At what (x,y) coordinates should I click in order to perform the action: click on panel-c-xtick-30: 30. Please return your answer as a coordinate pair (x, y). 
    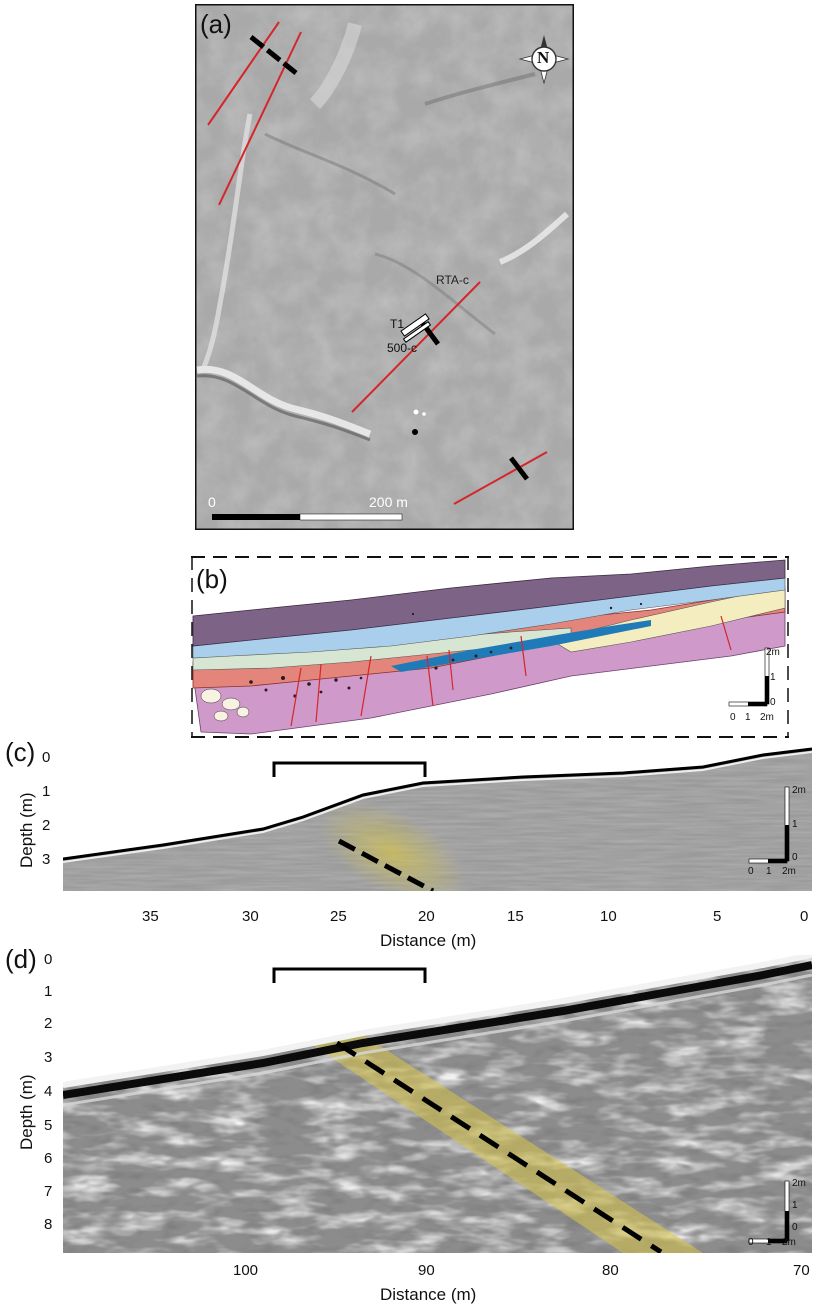
    Looking at the image, I should click on (250, 916).